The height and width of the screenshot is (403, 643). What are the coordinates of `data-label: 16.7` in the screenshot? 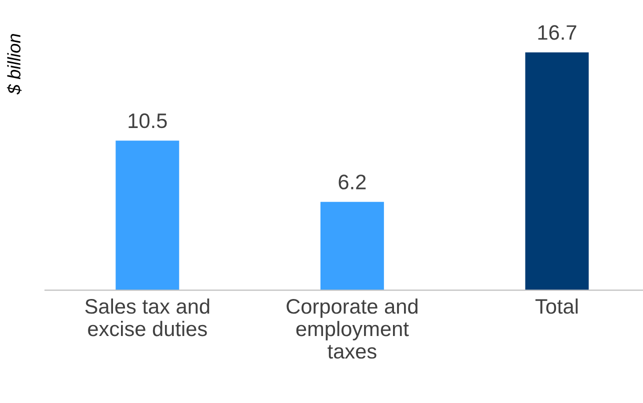 It's located at (557, 32).